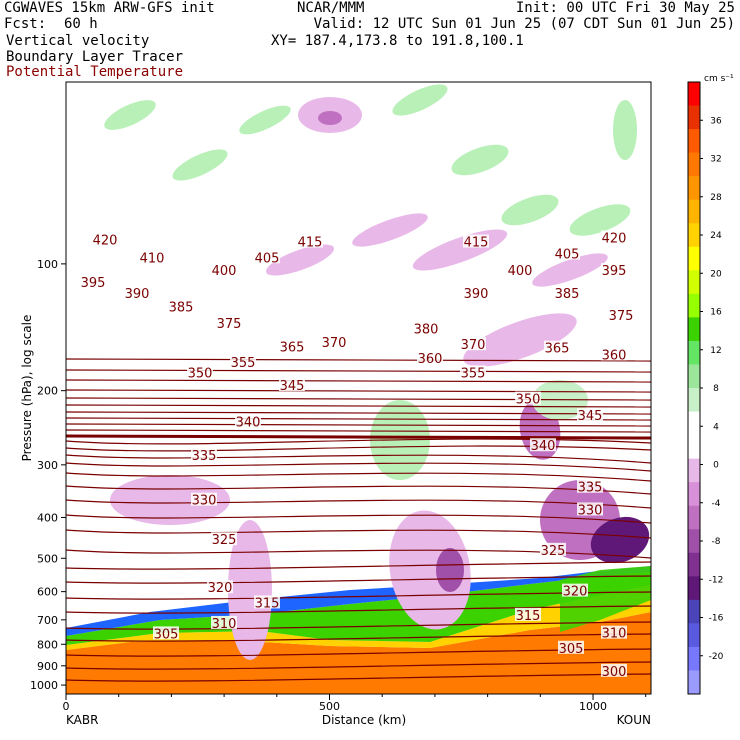 The height and width of the screenshot is (740, 740). Describe the element at coordinates (329, 706) in the screenshot. I see `x-tick-label: 500` at that location.